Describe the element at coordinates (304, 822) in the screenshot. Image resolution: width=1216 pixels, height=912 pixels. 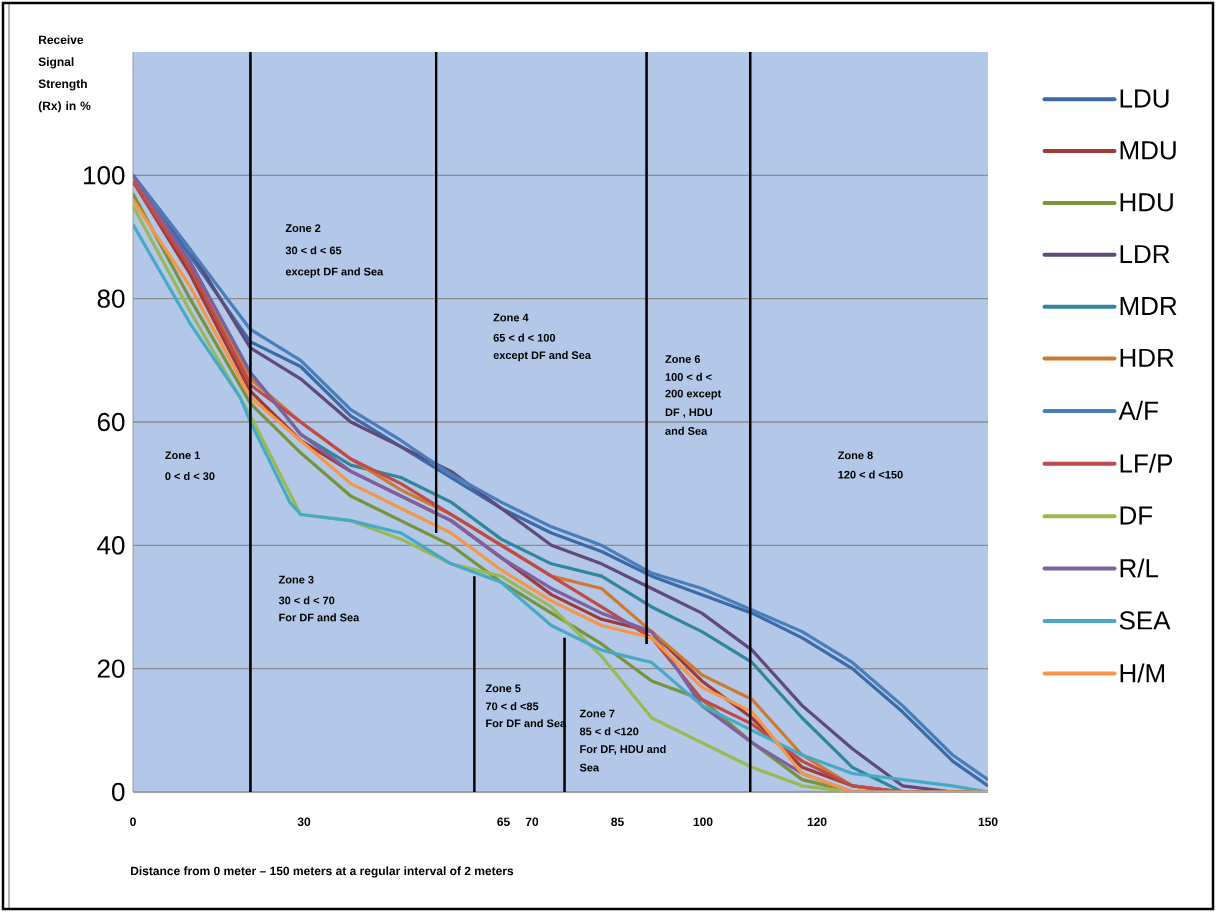
I see `x-tick-label: 30` at that location.